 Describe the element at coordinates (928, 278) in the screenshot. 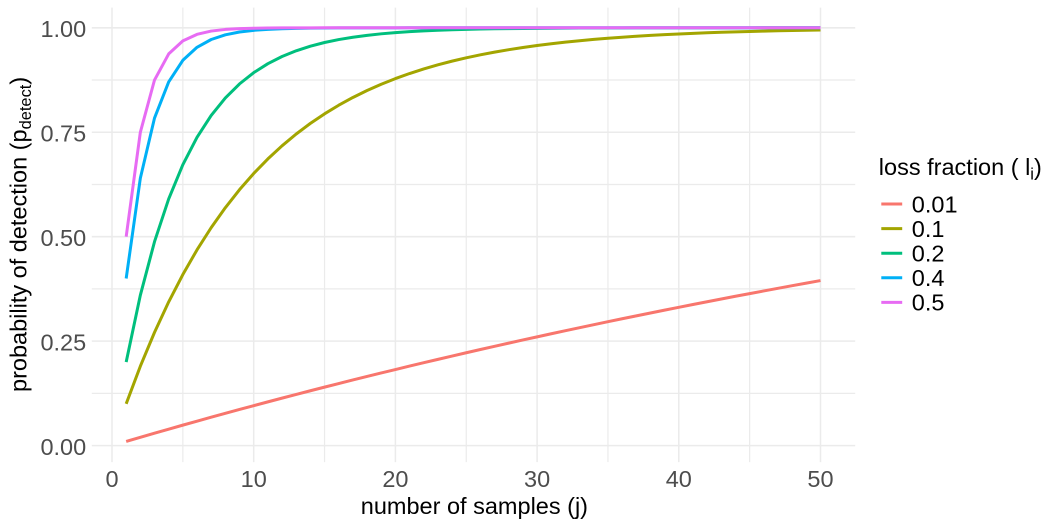

I see `svg-text: 0.4` at that location.